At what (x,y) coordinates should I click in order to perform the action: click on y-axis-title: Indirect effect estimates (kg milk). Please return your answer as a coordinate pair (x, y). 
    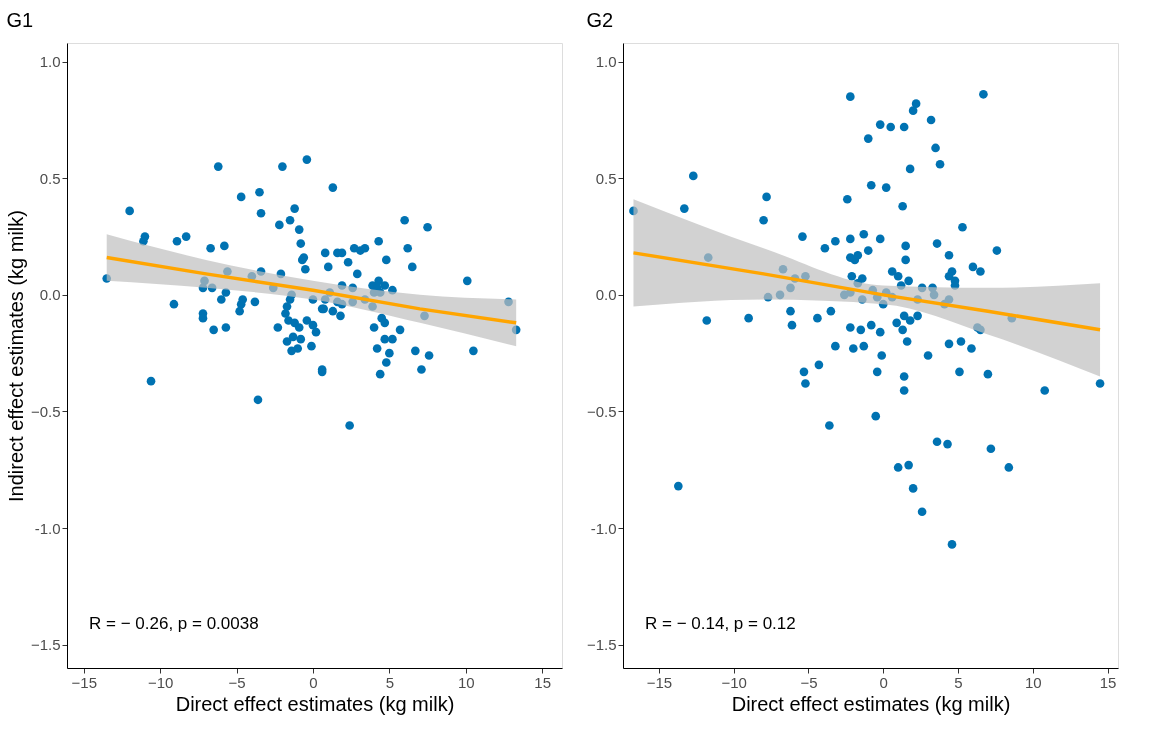
    Looking at the image, I should click on (15, 356).